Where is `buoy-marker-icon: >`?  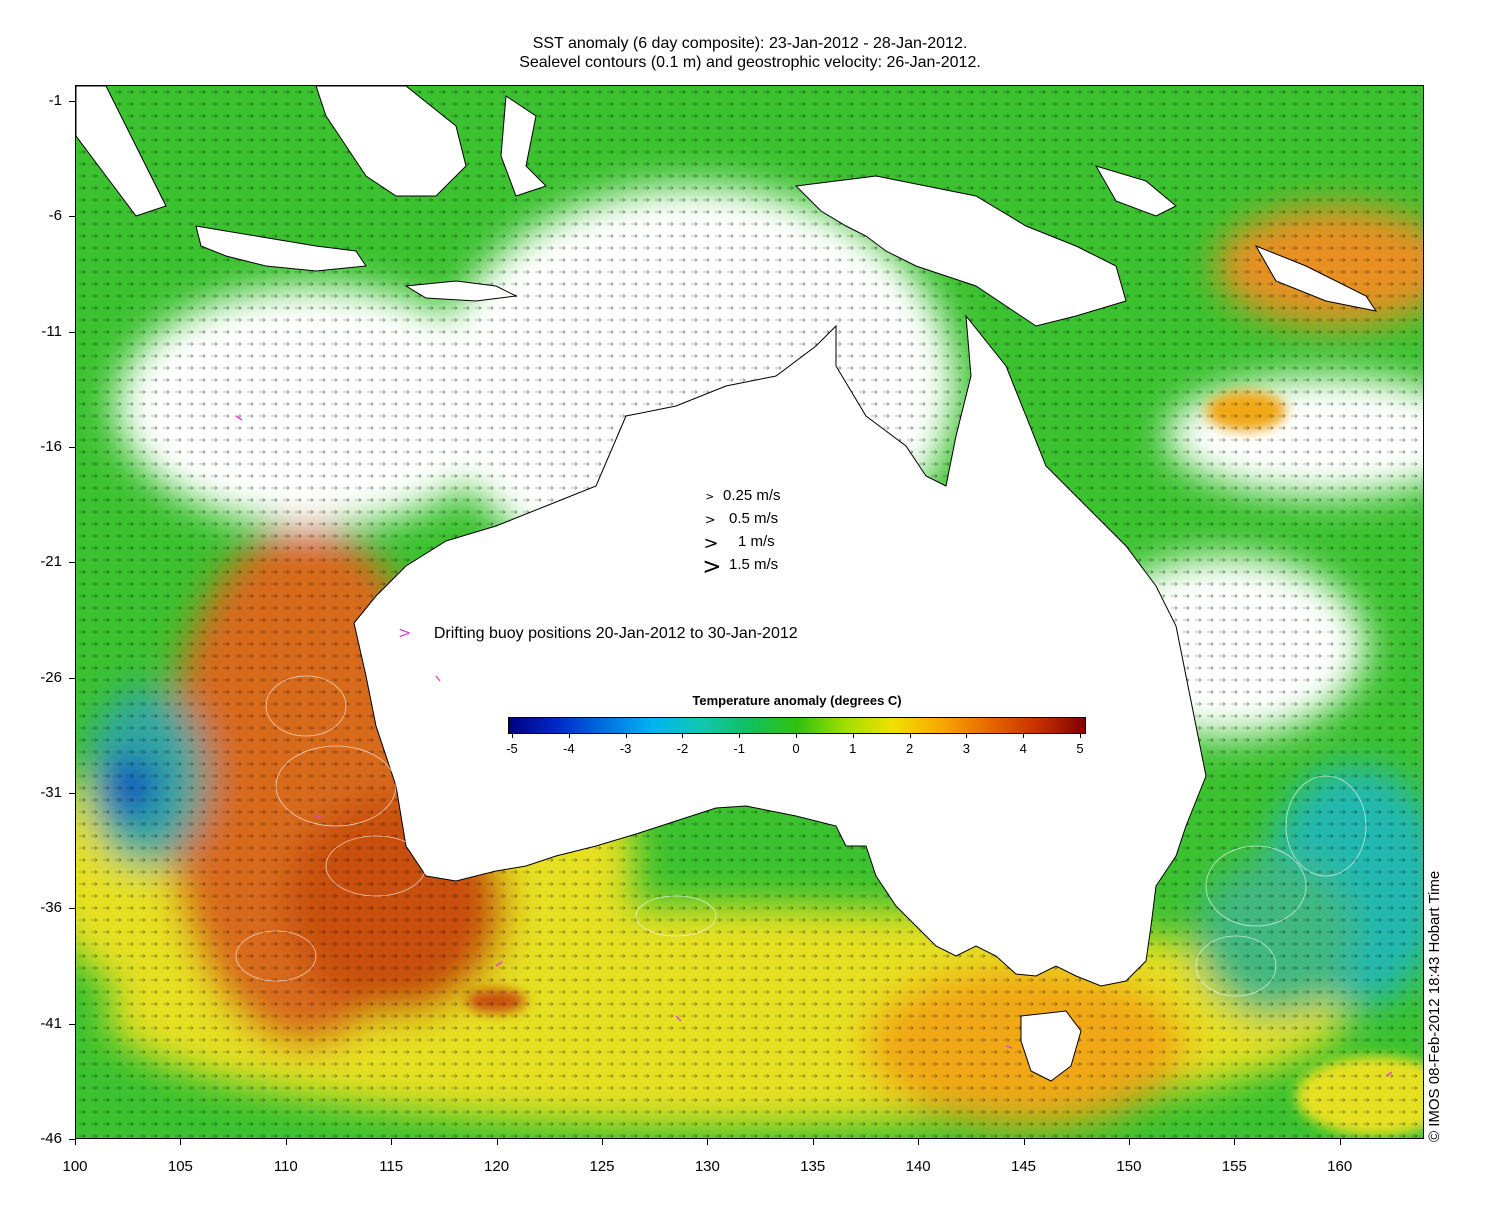
buoy-marker-icon: > is located at coordinates (405, 632).